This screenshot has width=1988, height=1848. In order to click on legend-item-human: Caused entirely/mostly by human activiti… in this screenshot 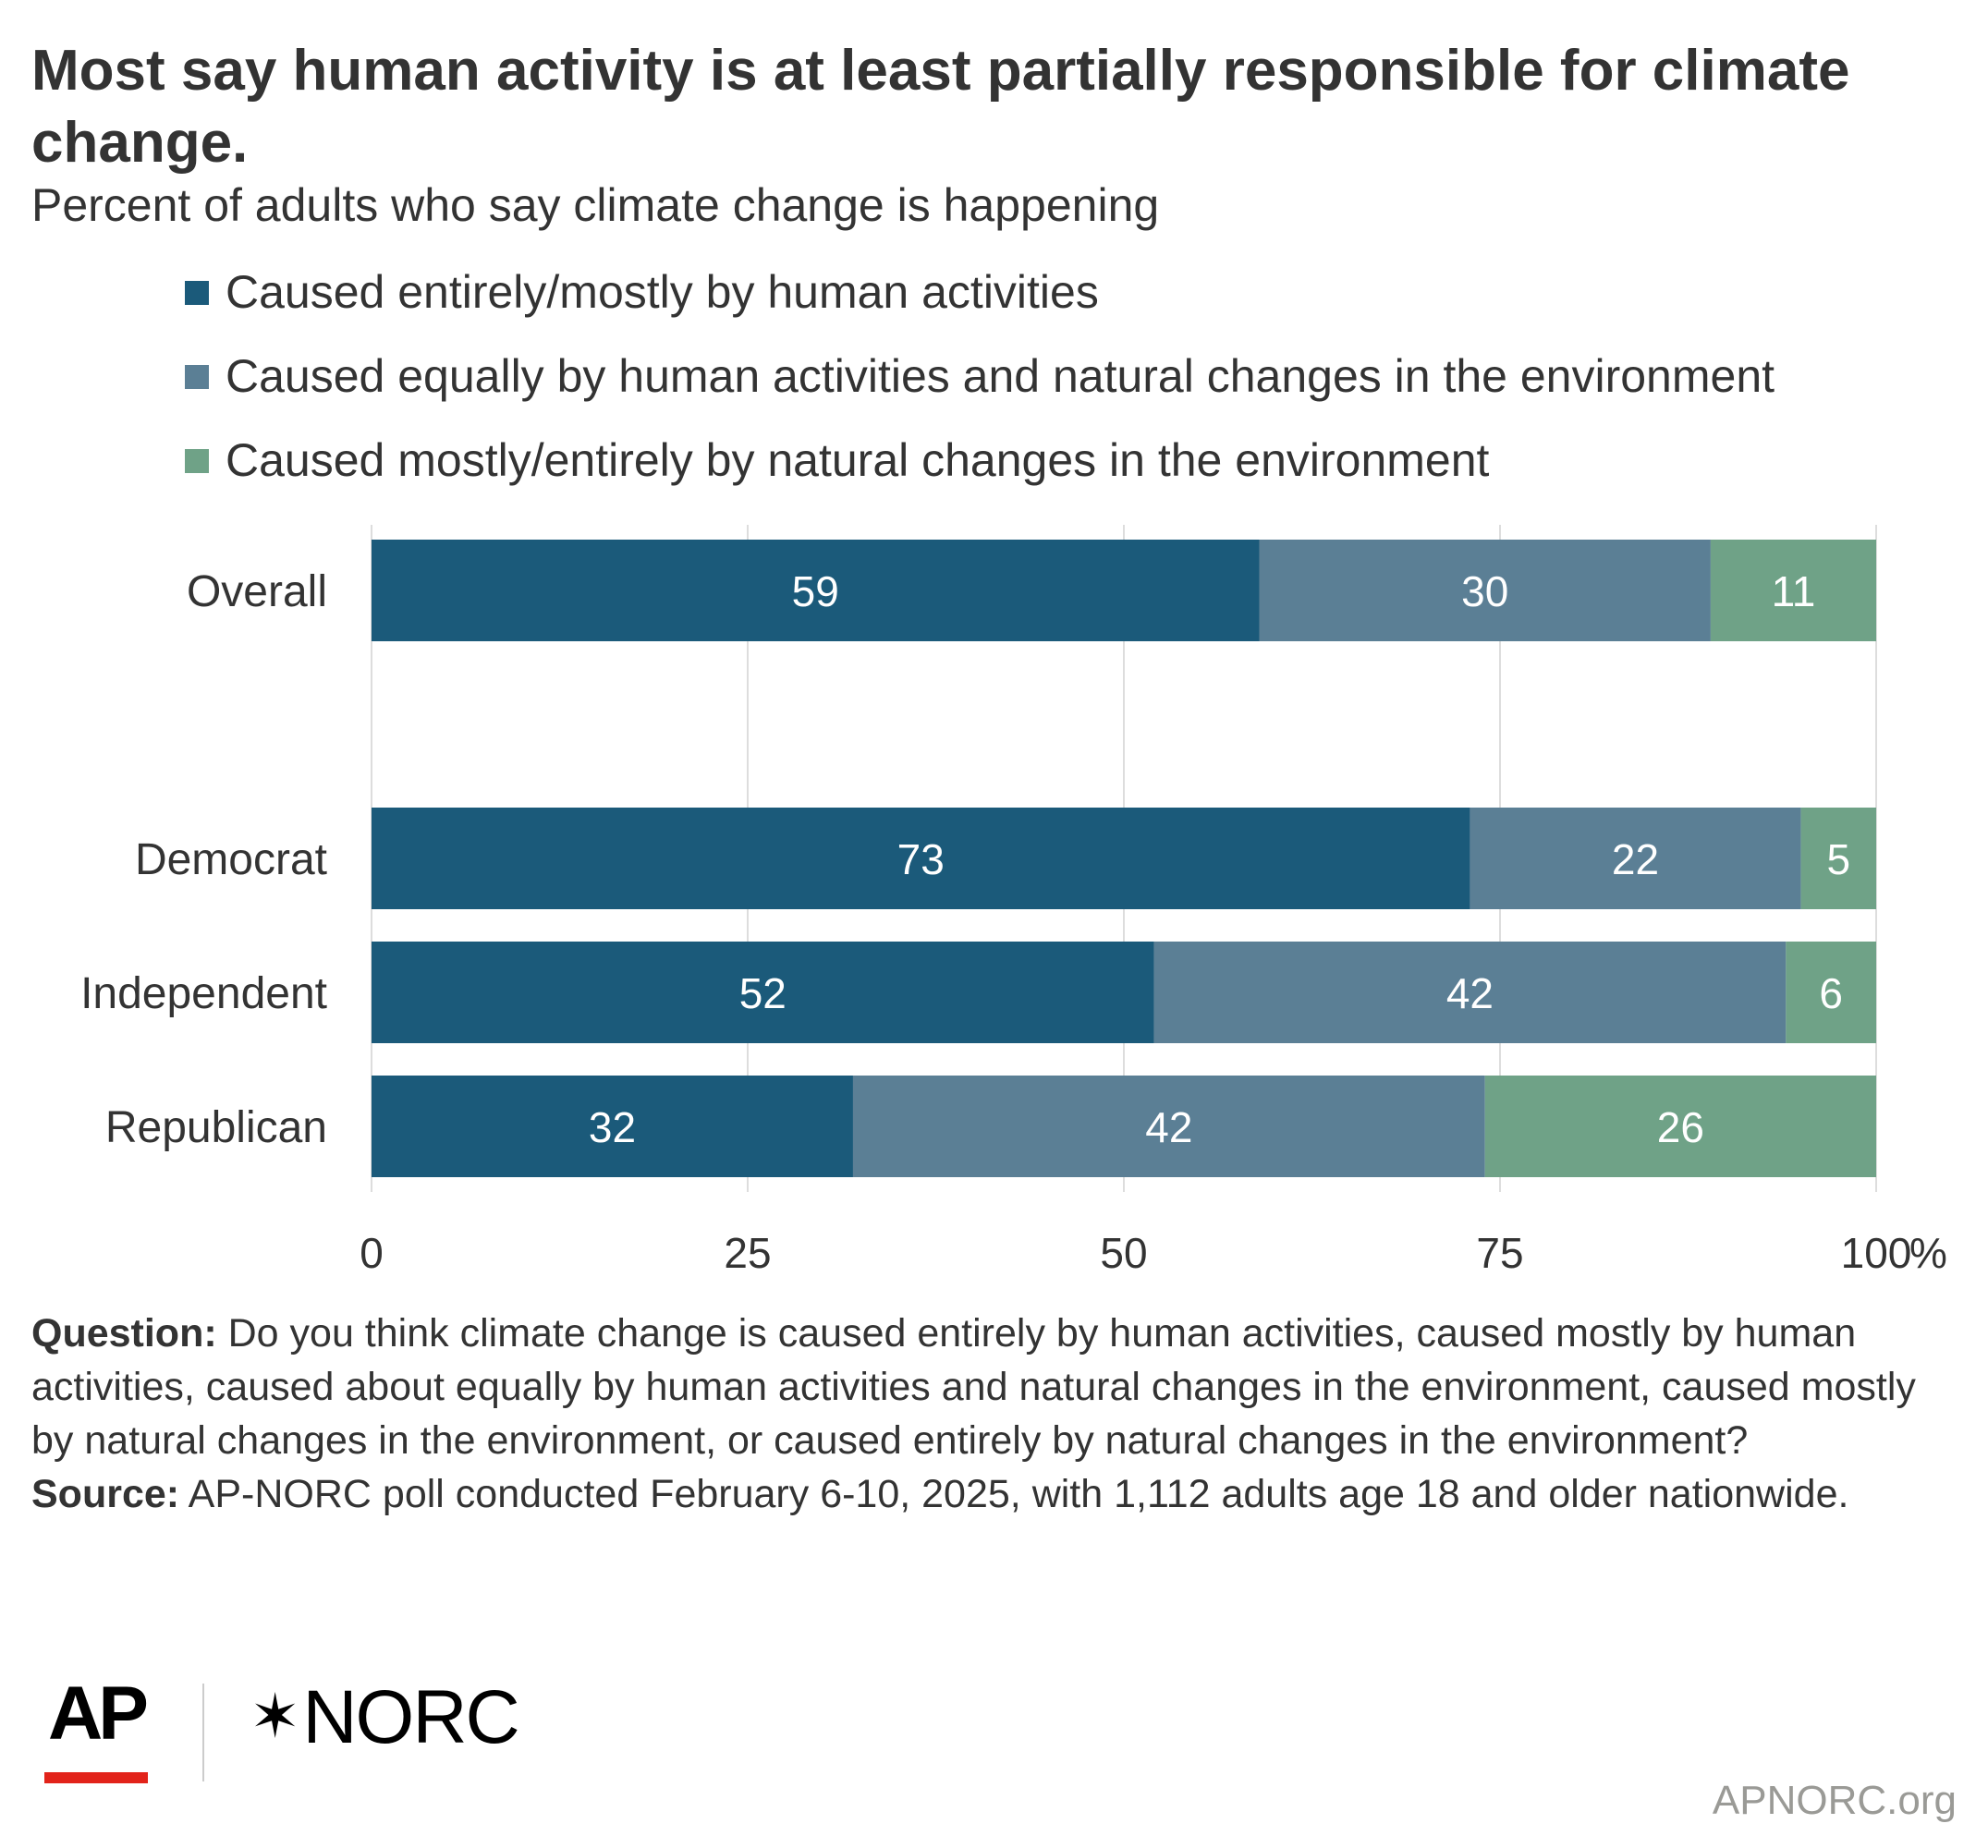, I will do `click(980, 306)`.